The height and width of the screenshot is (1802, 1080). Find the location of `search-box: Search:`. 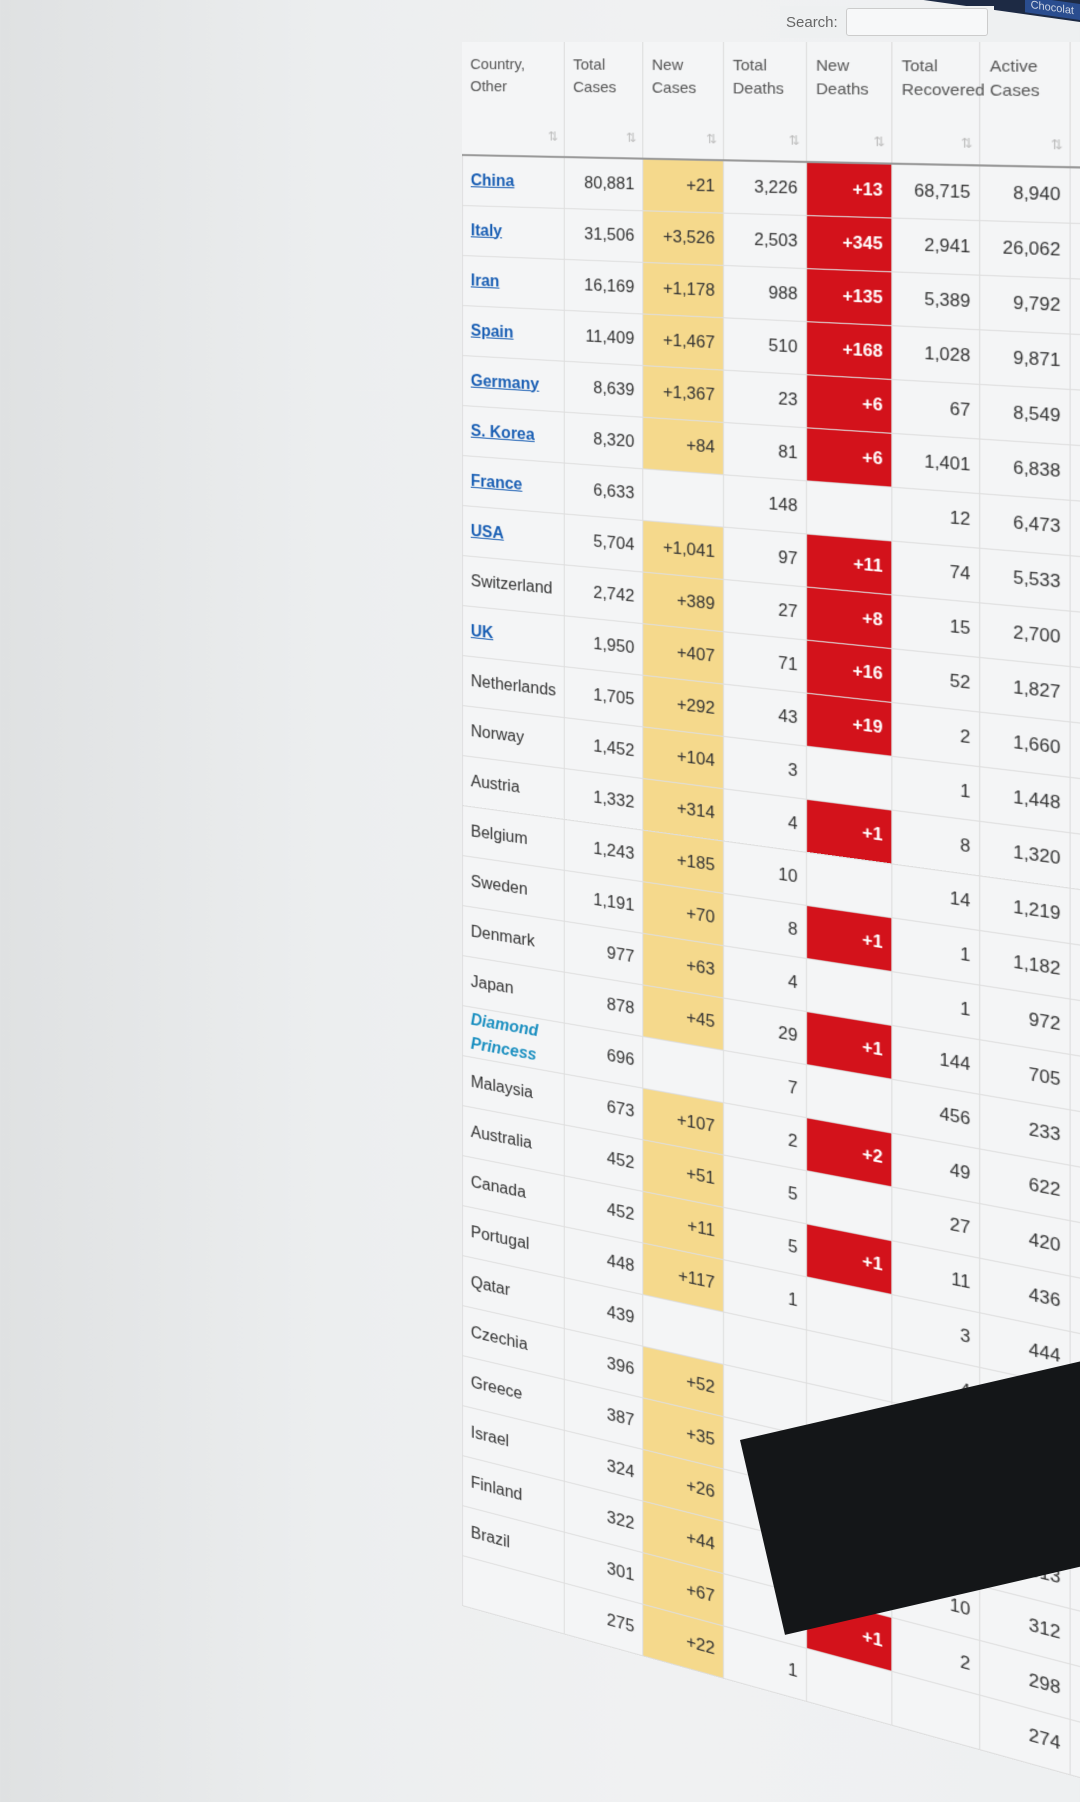

search-box: Search: is located at coordinates (887, 22).